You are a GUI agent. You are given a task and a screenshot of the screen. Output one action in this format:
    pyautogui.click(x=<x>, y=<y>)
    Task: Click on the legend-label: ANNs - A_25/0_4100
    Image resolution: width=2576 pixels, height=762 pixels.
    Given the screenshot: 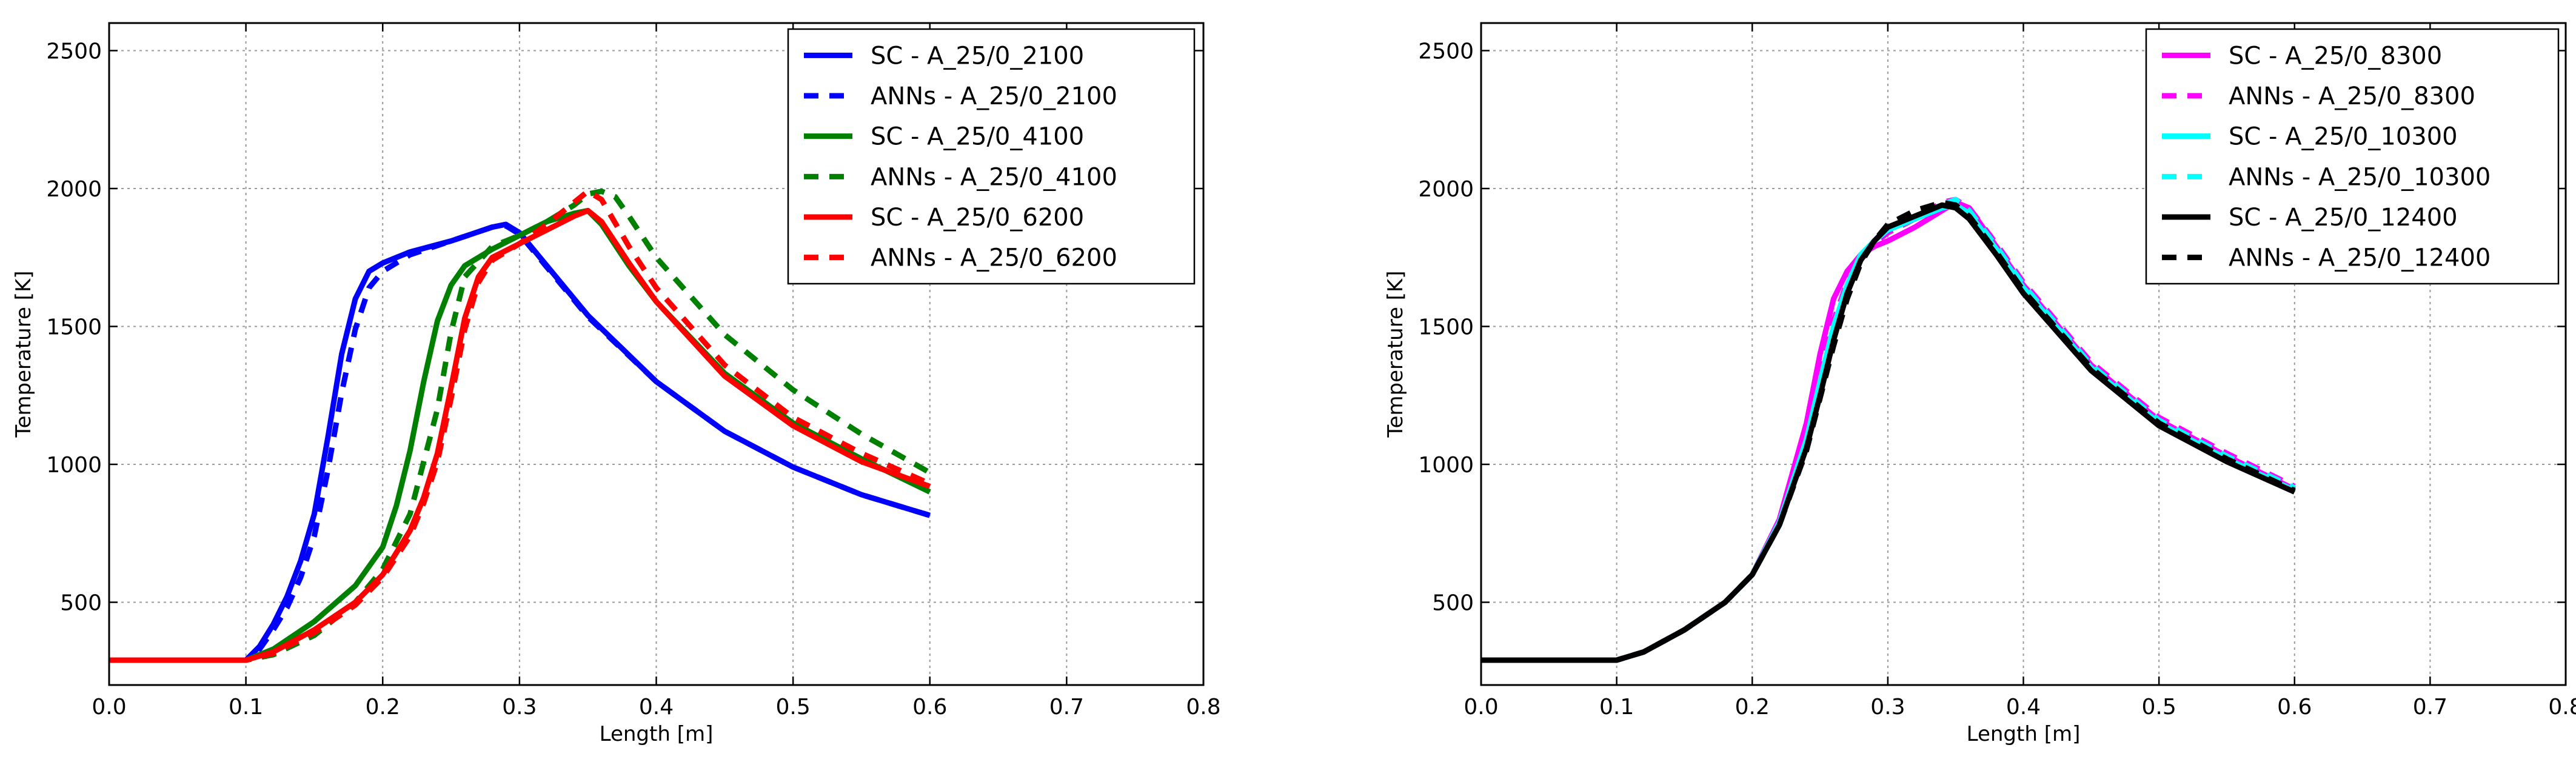 What is the action you would take?
    pyautogui.click(x=994, y=177)
    